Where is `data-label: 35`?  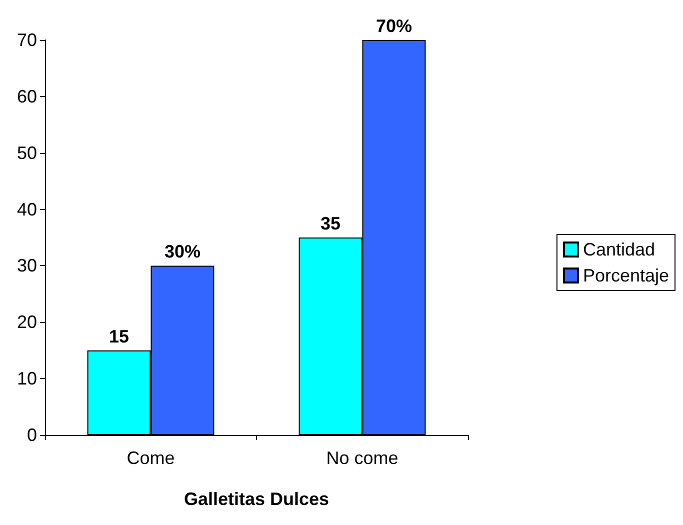
data-label: 35 is located at coordinates (330, 224).